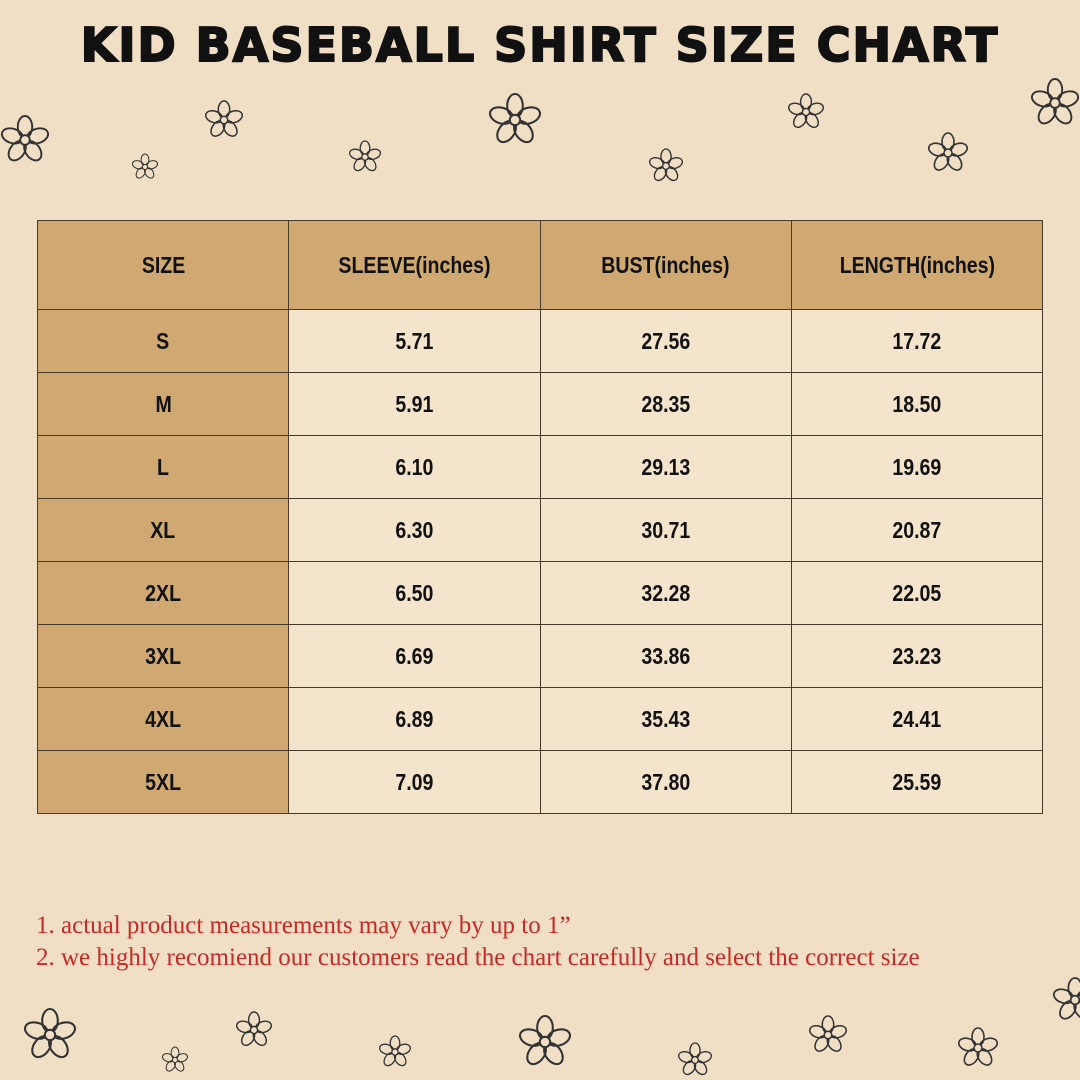 Image resolution: width=1080 pixels, height=1080 pixels. I want to click on cell-text: 6.89, so click(414, 718).